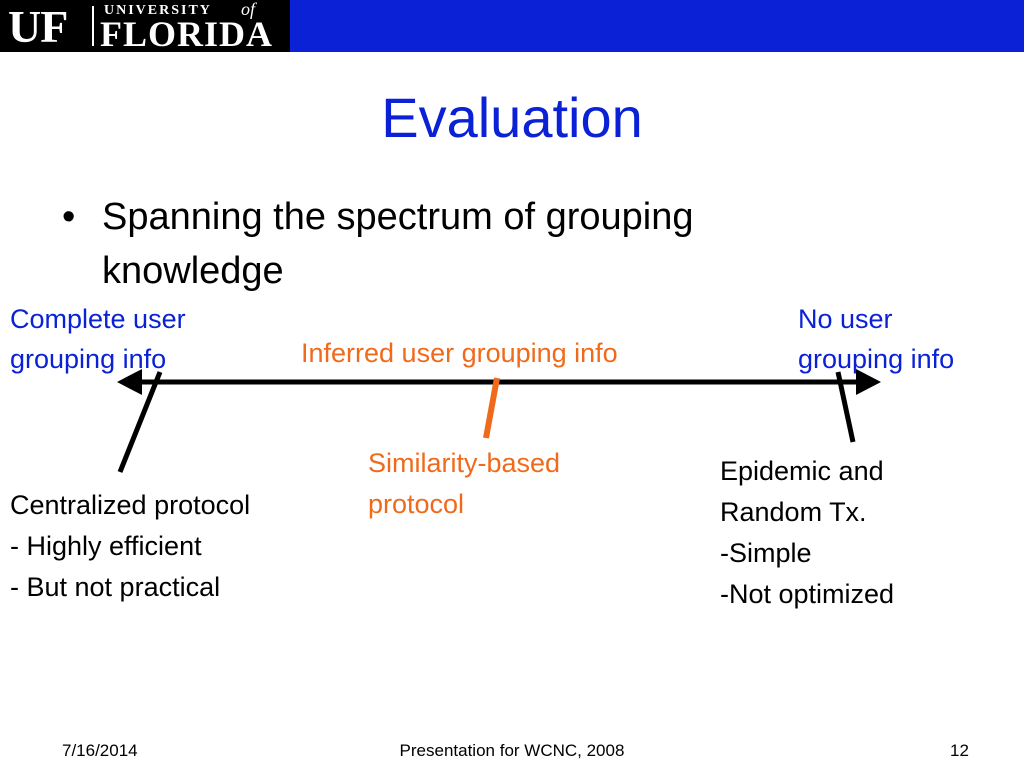 The image size is (1024, 768). I want to click on centralized-protocol-line2: - Highly efficient, so click(106, 546).